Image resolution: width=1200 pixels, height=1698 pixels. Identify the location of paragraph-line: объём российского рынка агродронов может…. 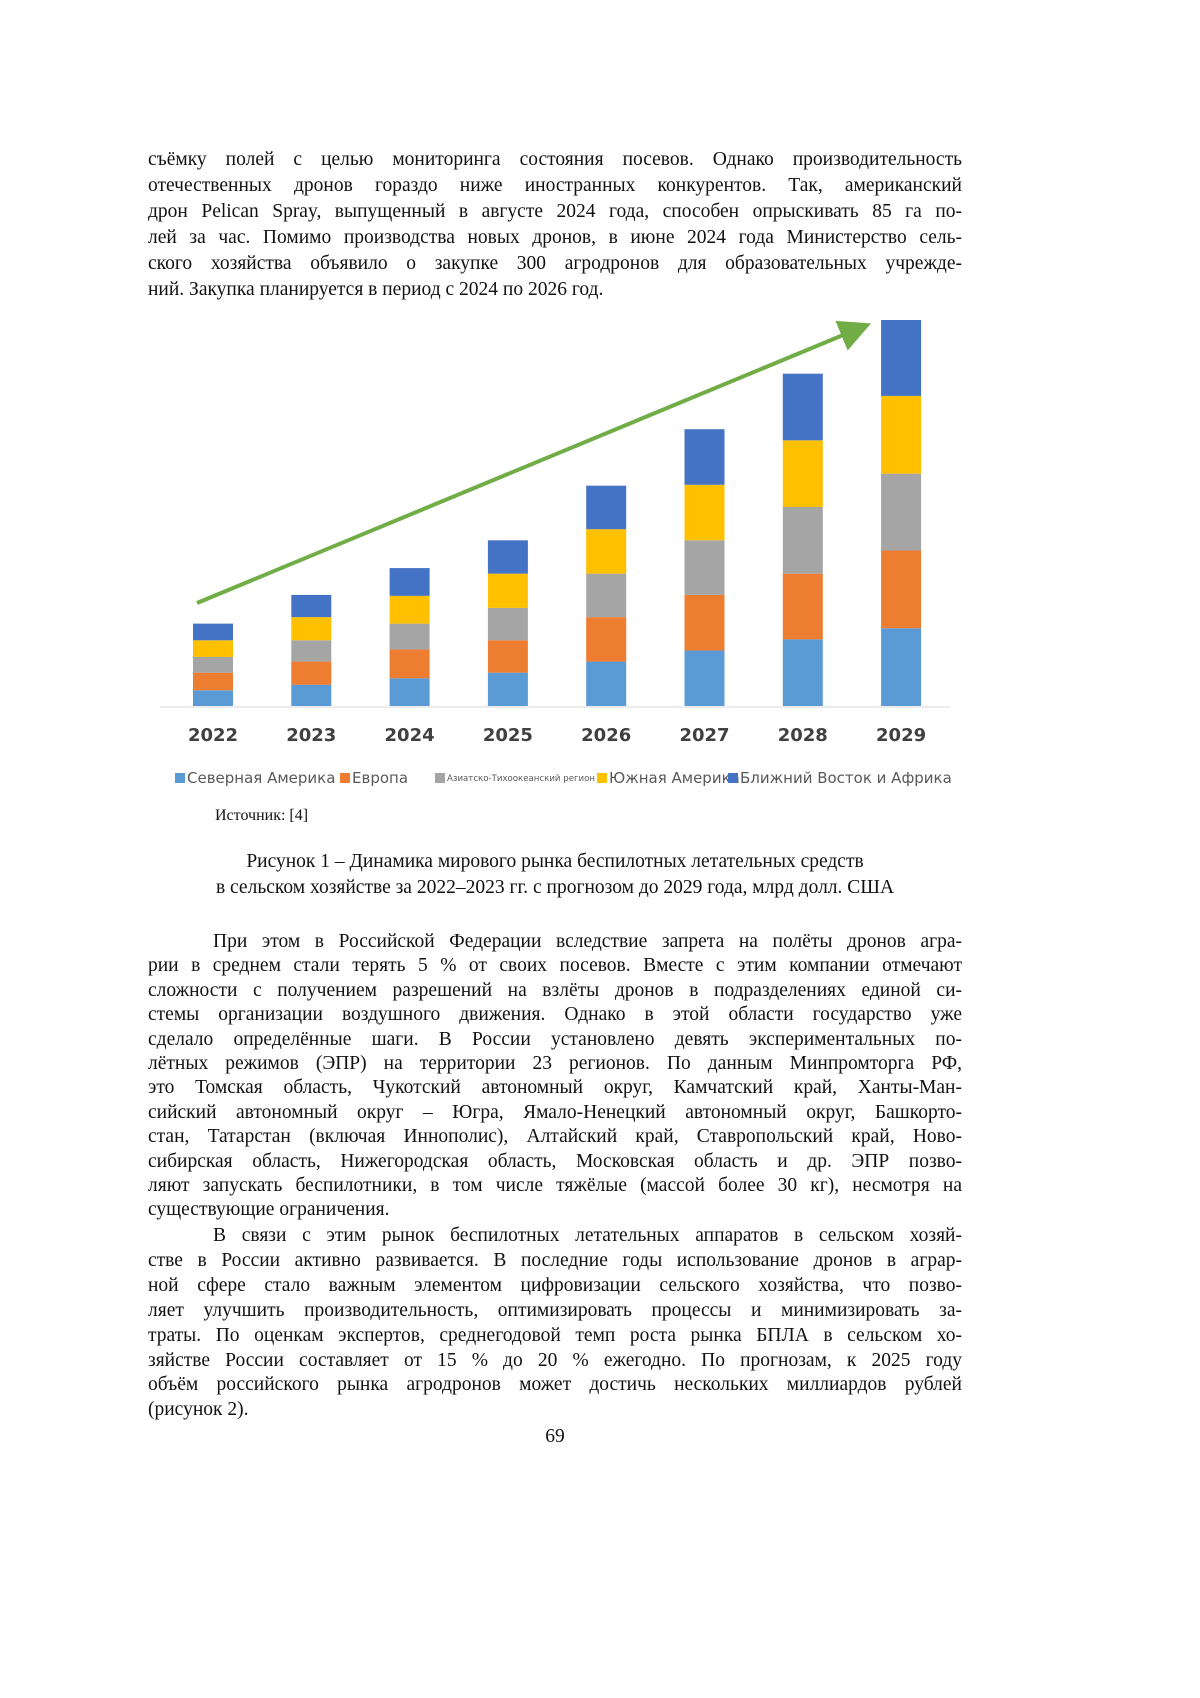
(555, 1385).